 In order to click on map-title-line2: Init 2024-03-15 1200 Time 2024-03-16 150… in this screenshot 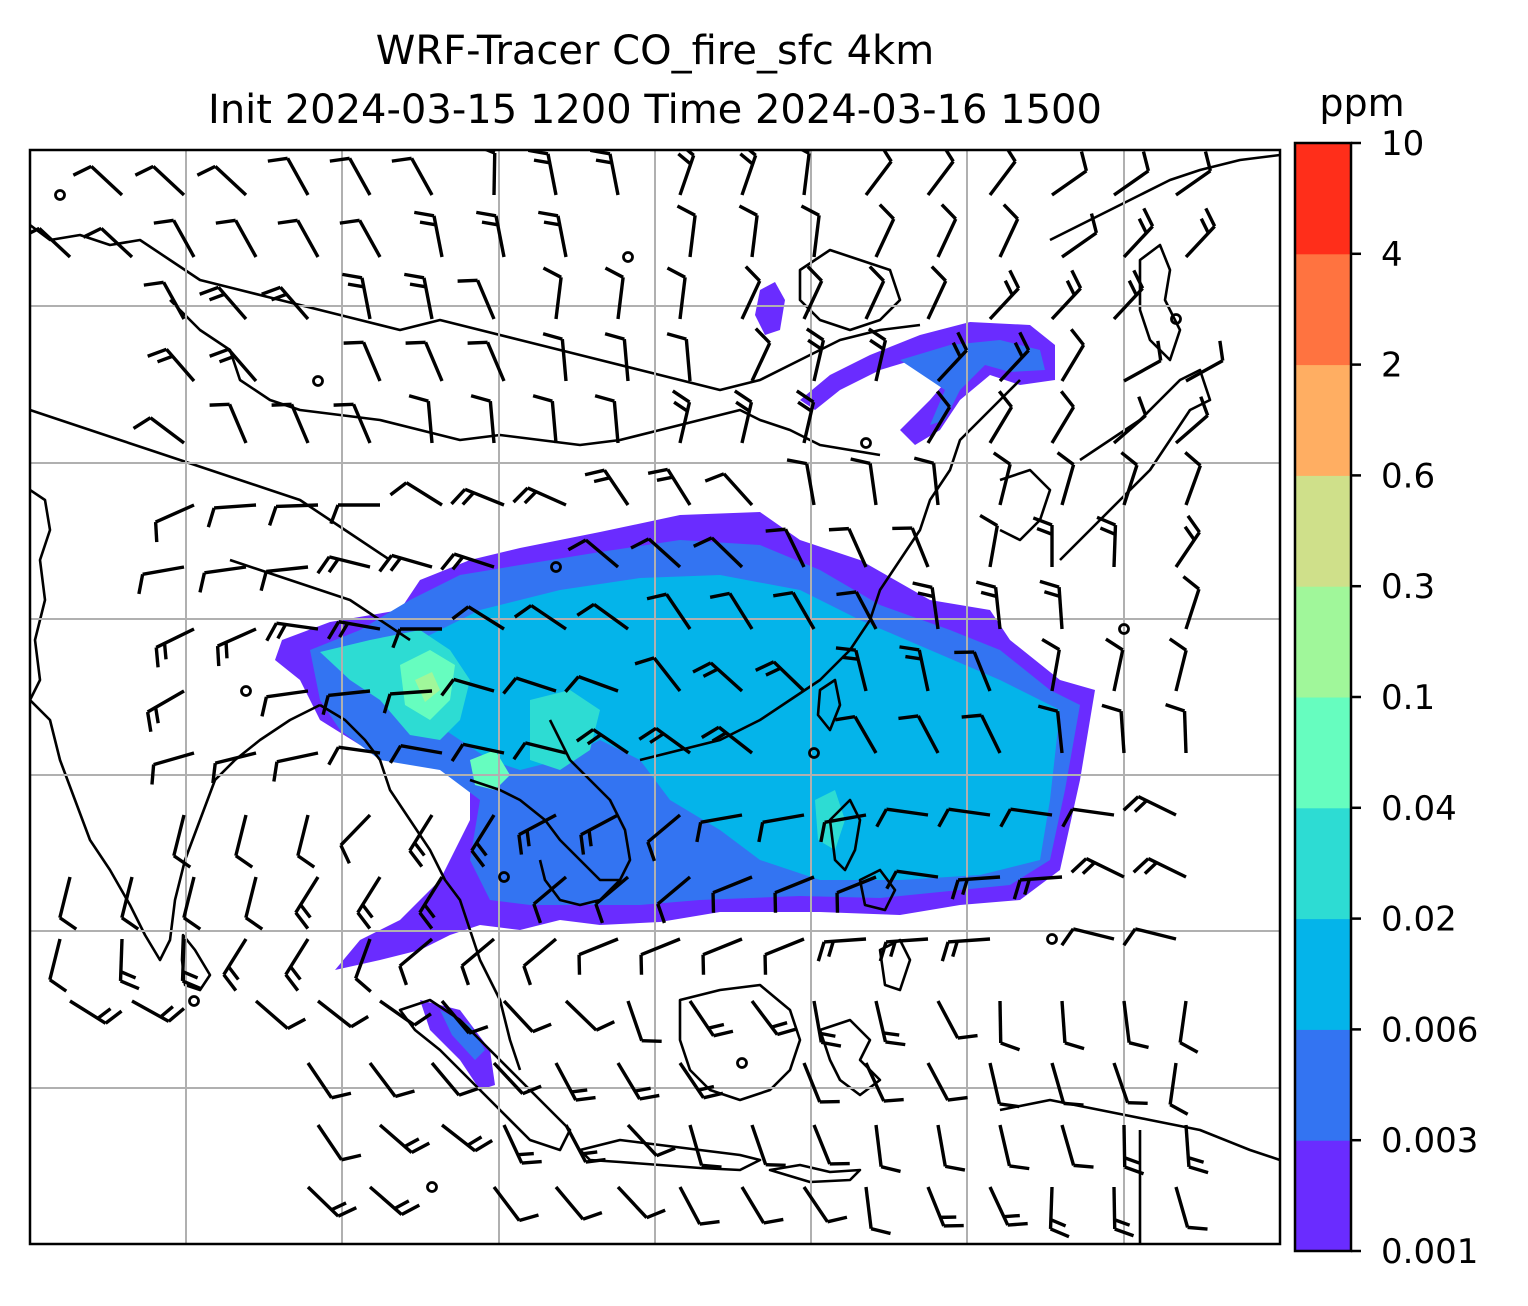, I will do `click(655, 110)`.